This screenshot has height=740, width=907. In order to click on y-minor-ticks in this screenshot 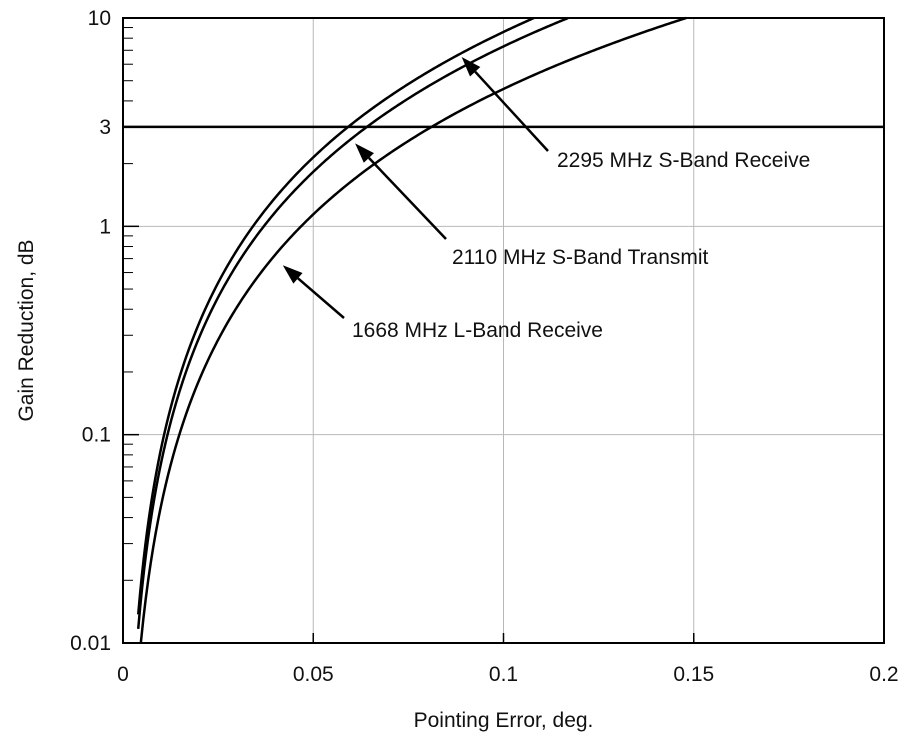, I will do `click(128, 304)`.